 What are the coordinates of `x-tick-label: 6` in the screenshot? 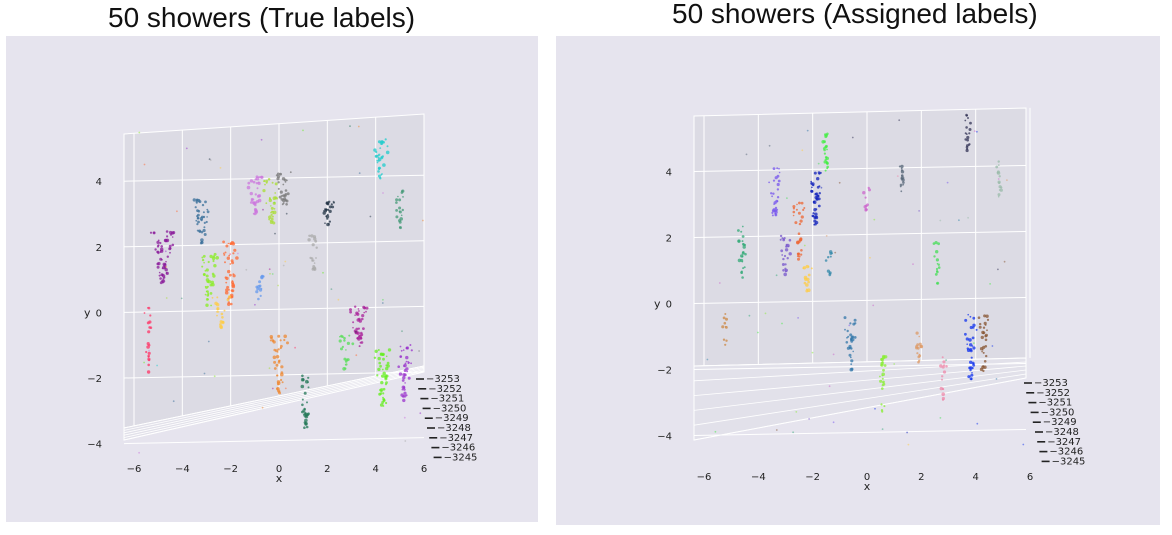 It's located at (424, 469).